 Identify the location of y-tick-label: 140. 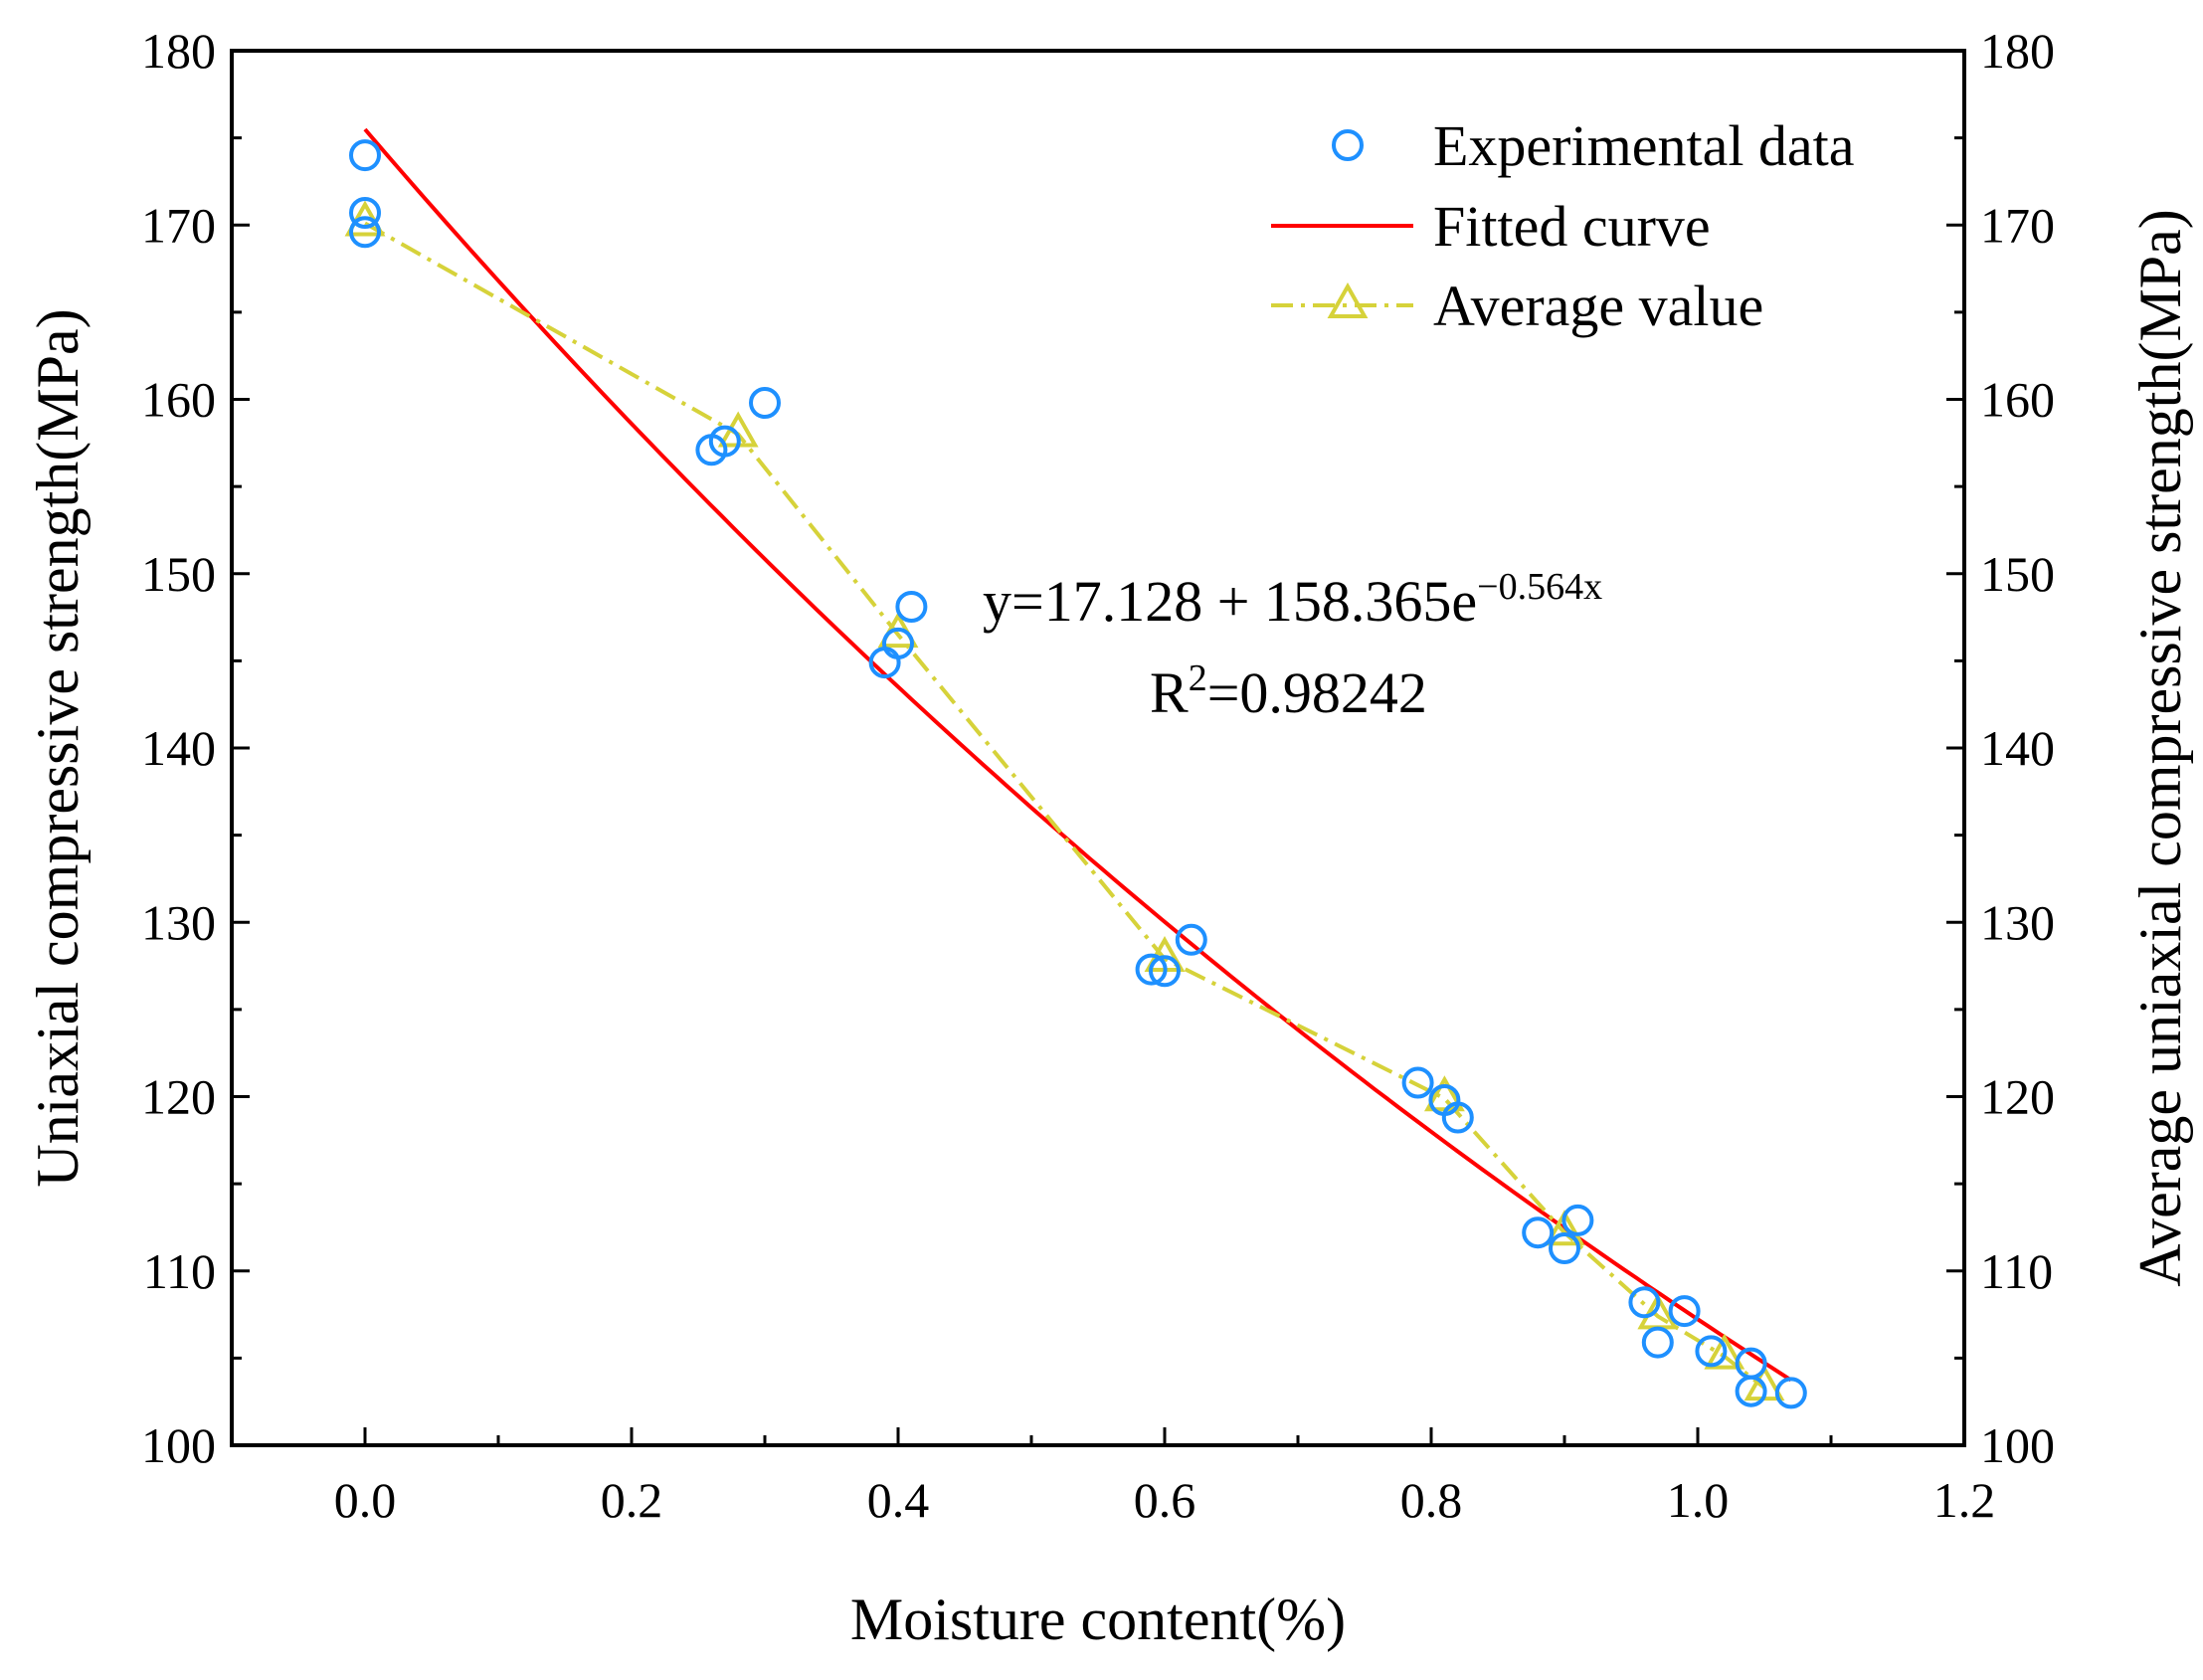
(178, 748).